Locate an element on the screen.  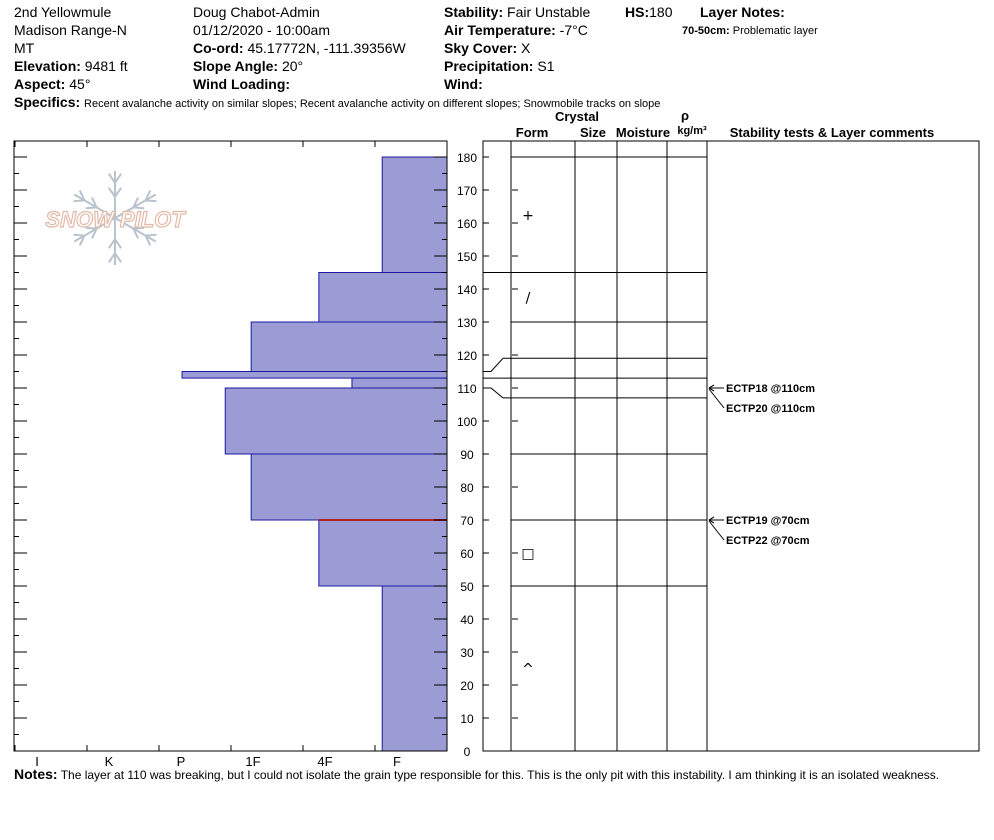
sky-field: Sky Cover: X is located at coordinates (487, 48).